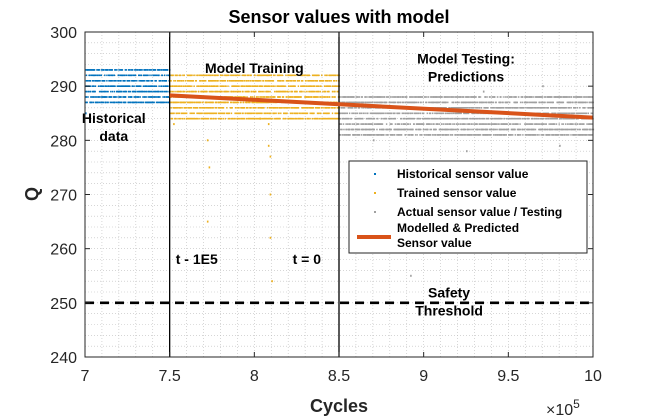  What do you see at coordinates (114, 118) in the screenshot?
I see `annotation-line: Historical` at bounding box center [114, 118].